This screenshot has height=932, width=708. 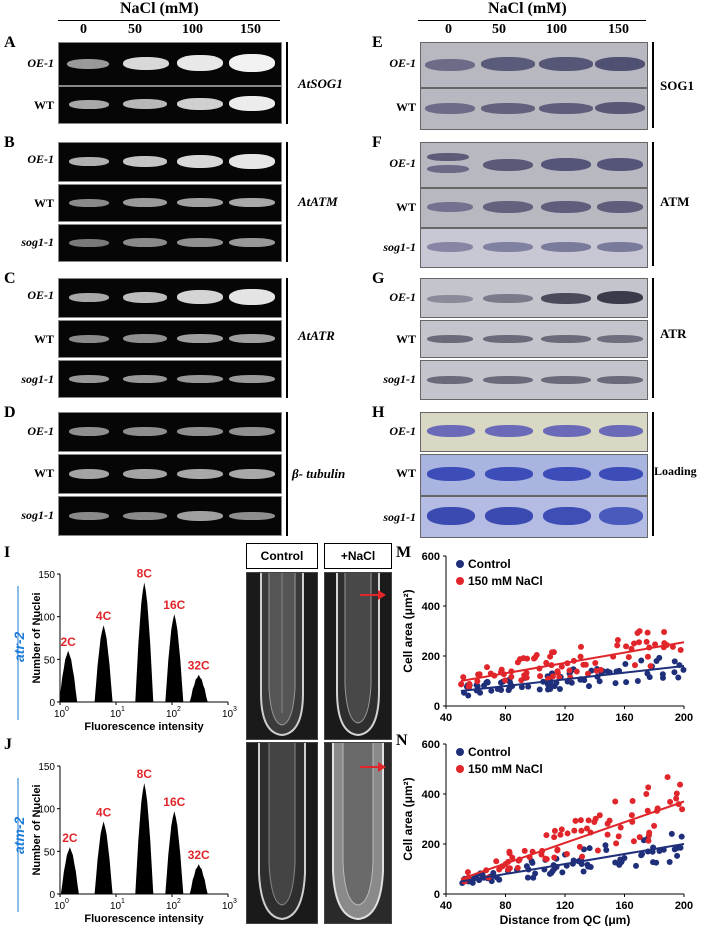 I want to click on gel-d-sog1, so click(x=170, y=516).